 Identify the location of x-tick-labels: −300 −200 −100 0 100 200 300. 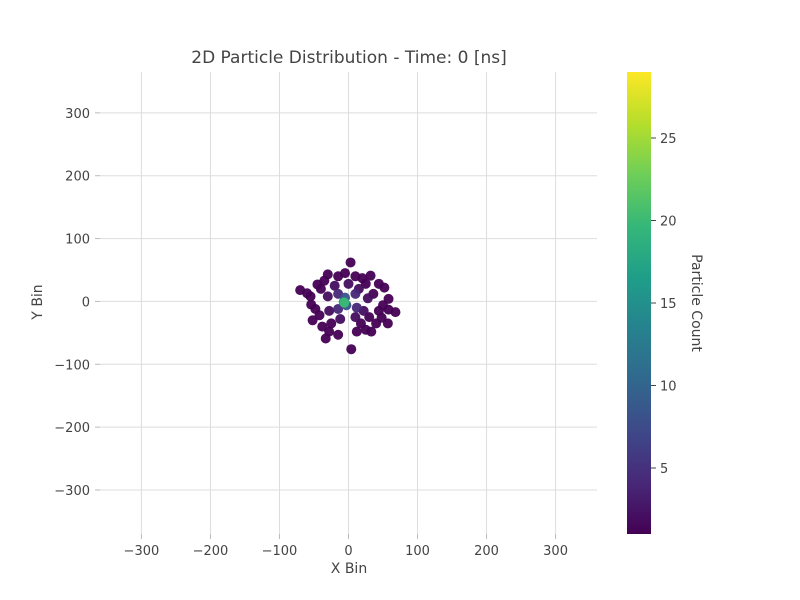
(346, 546).